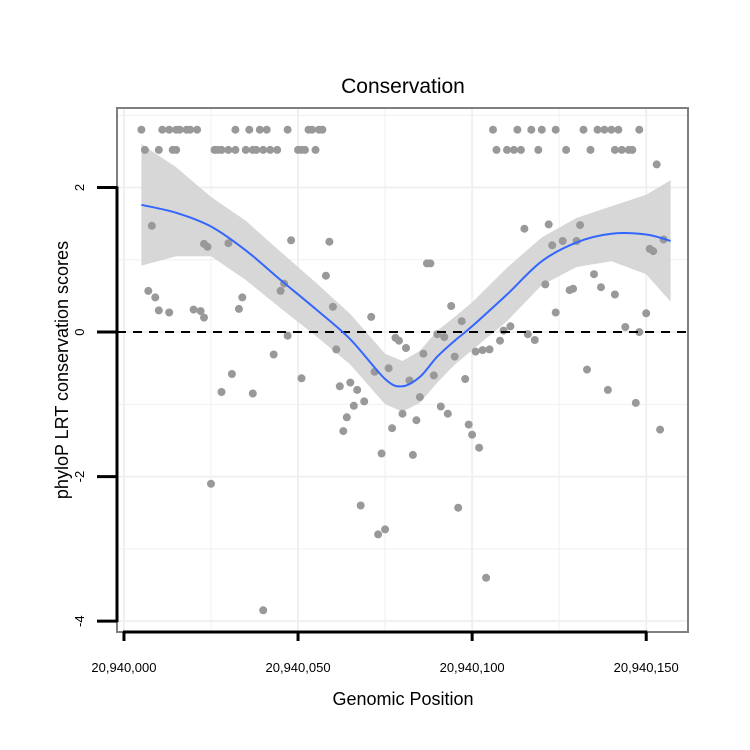 This screenshot has width=750, height=750. I want to click on x-tick-label: 20,940,050, so click(298, 667).